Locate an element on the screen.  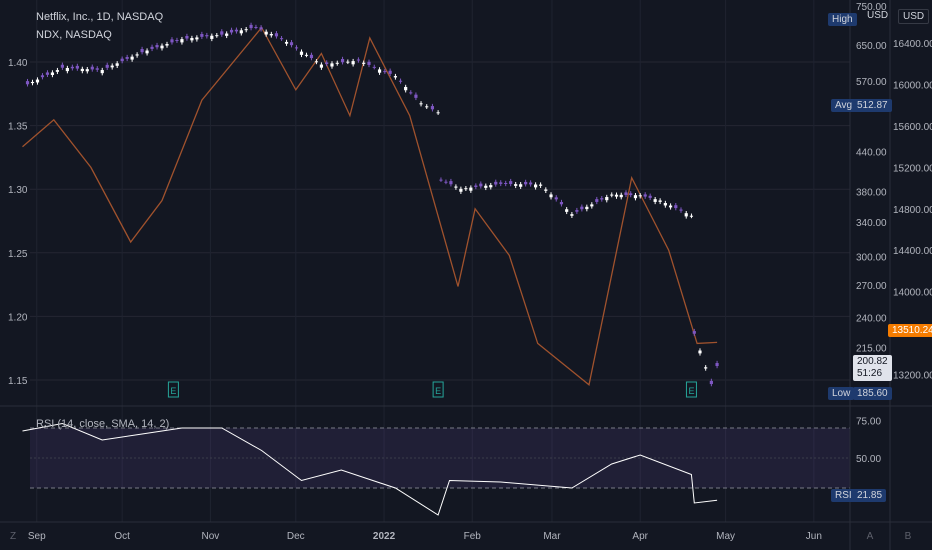
scale-button: A is located at coordinates (870, 536).